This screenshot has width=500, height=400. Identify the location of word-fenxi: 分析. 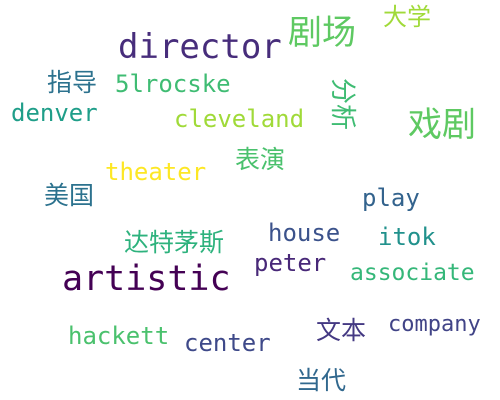
(342, 104).